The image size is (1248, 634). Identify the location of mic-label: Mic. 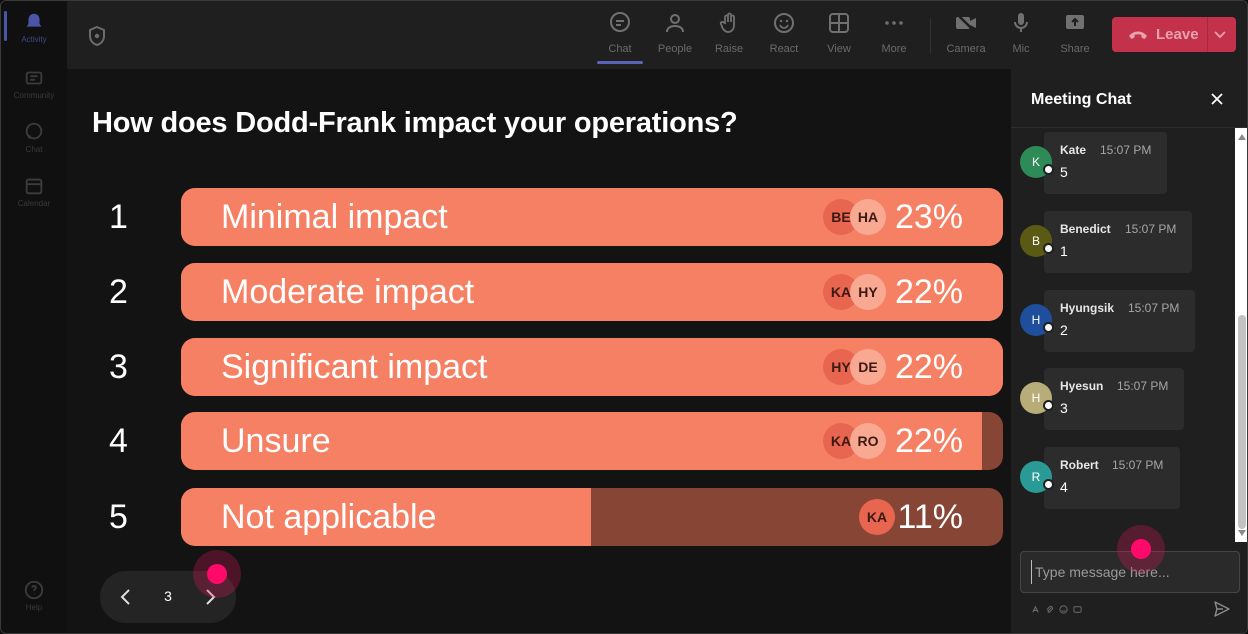
(1021, 49).